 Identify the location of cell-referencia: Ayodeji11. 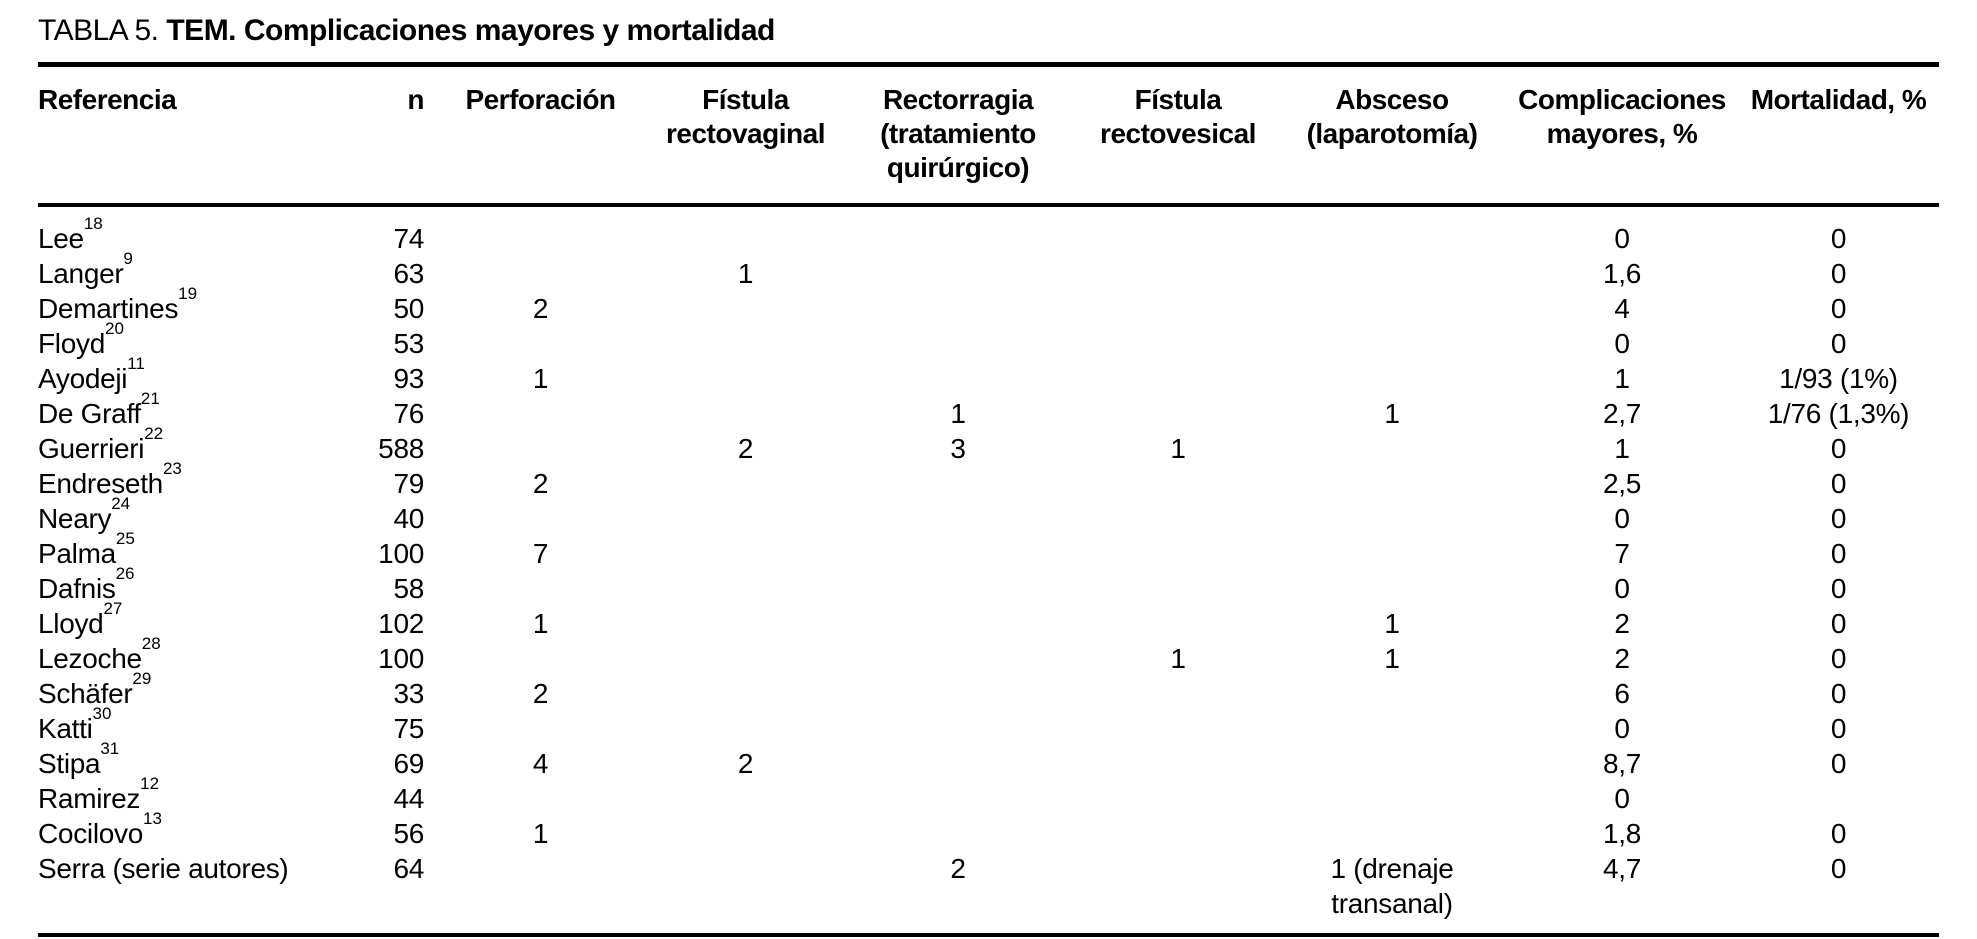
(193, 375).